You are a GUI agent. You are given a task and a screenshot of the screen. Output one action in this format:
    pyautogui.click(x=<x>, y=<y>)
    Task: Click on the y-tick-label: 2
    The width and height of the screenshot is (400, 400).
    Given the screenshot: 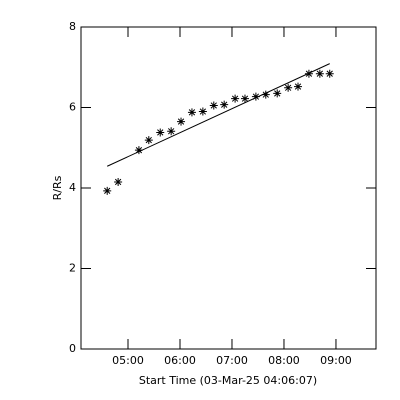 What is the action you would take?
    pyautogui.click(x=72, y=268)
    